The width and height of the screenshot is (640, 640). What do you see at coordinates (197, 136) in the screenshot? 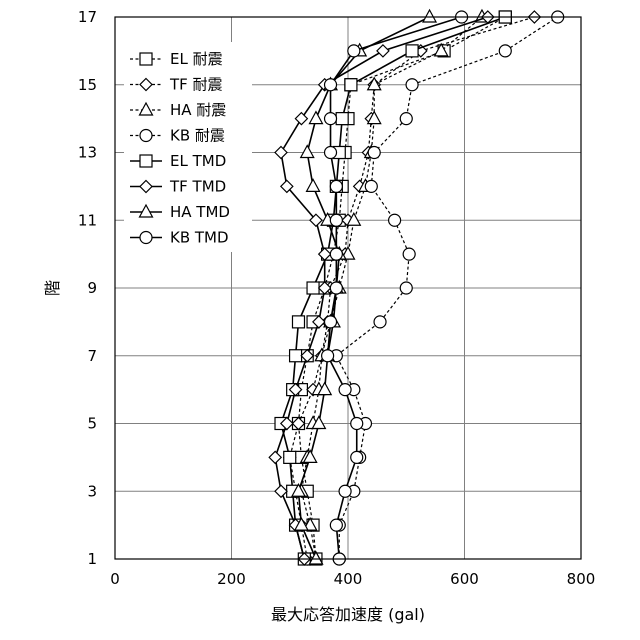
I see `legend-label: KB 耐震` at bounding box center [197, 136].